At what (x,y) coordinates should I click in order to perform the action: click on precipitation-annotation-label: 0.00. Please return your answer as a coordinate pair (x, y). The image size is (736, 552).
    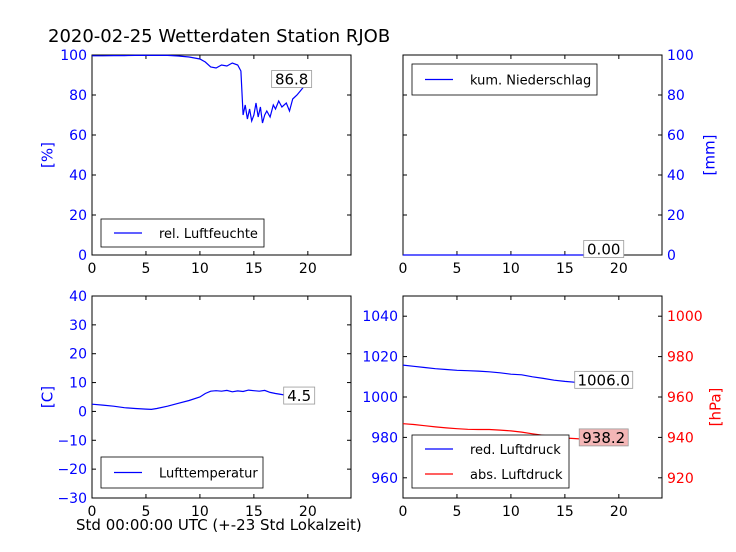
    Looking at the image, I should click on (603, 250).